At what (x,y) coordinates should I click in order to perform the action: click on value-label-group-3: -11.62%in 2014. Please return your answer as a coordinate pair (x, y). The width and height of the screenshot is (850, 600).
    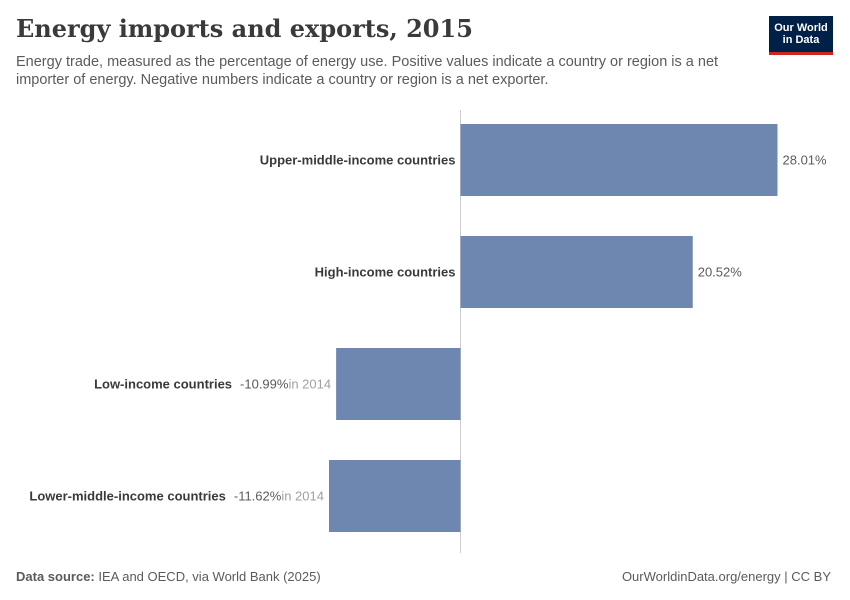
    Looking at the image, I should click on (279, 496).